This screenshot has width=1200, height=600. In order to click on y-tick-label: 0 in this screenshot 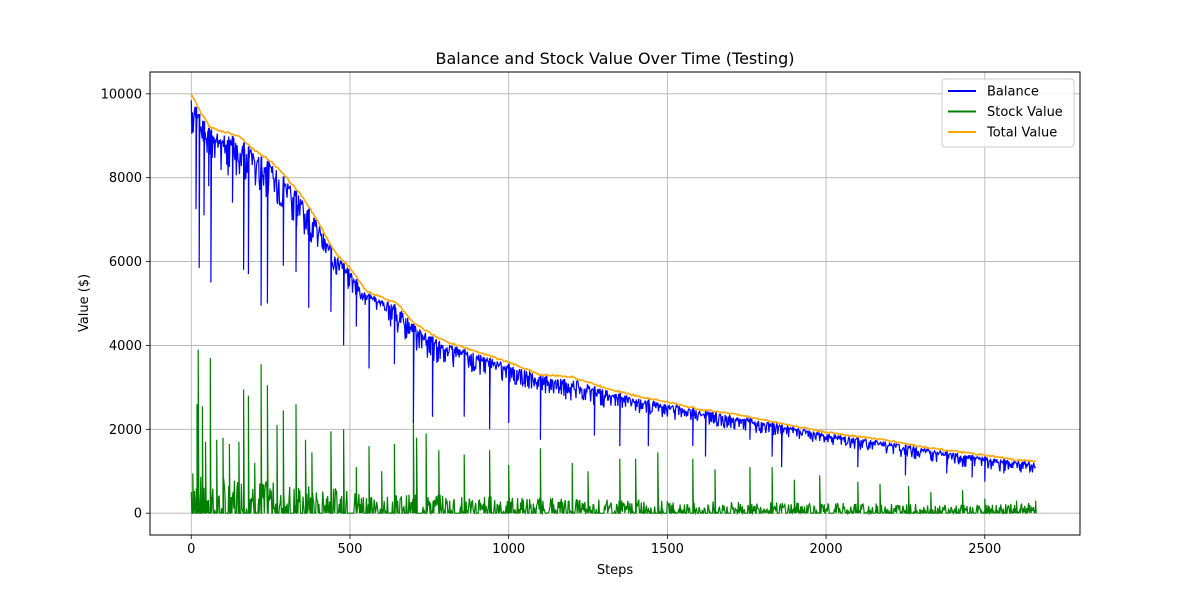, I will do `click(138, 514)`.